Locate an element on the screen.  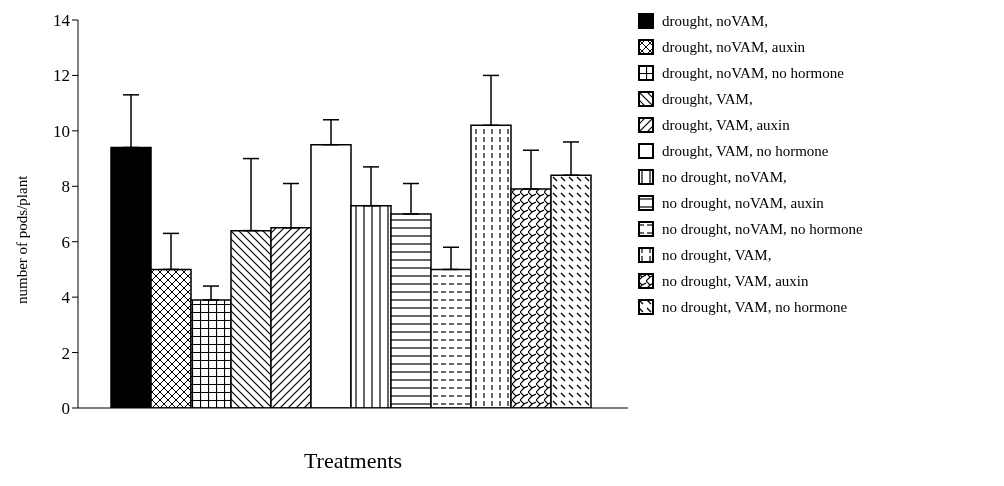
legend-label: drought, VAM, no hormone is located at coordinates (745, 151).